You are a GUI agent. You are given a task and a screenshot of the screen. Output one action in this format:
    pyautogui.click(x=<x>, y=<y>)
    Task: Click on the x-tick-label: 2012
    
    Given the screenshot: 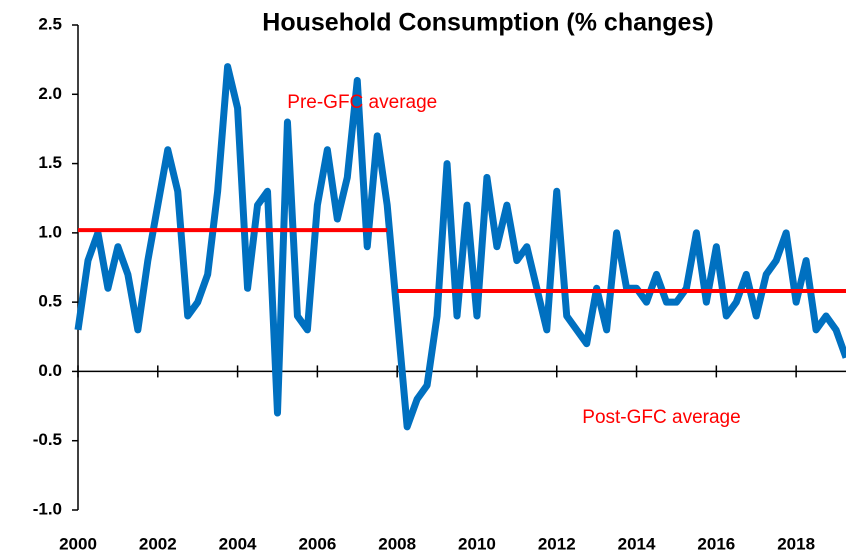 What is the action you would take?
    pyautogui.click(x=557, y=543)
    